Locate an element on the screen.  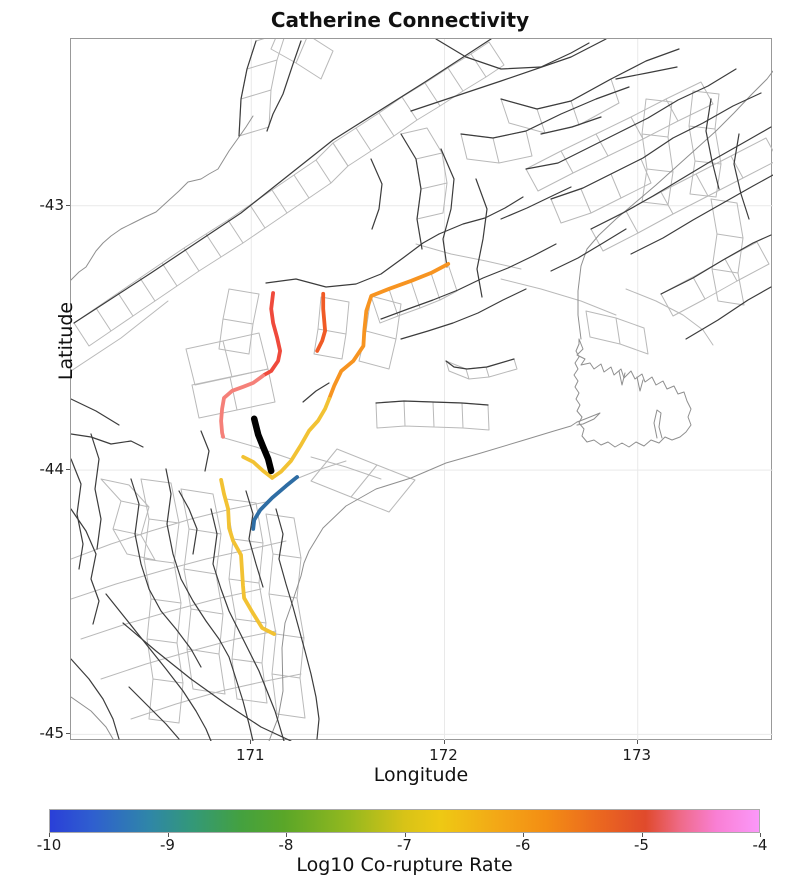
colorbar-tick-label: -4 is located at coordinates (760, 845).